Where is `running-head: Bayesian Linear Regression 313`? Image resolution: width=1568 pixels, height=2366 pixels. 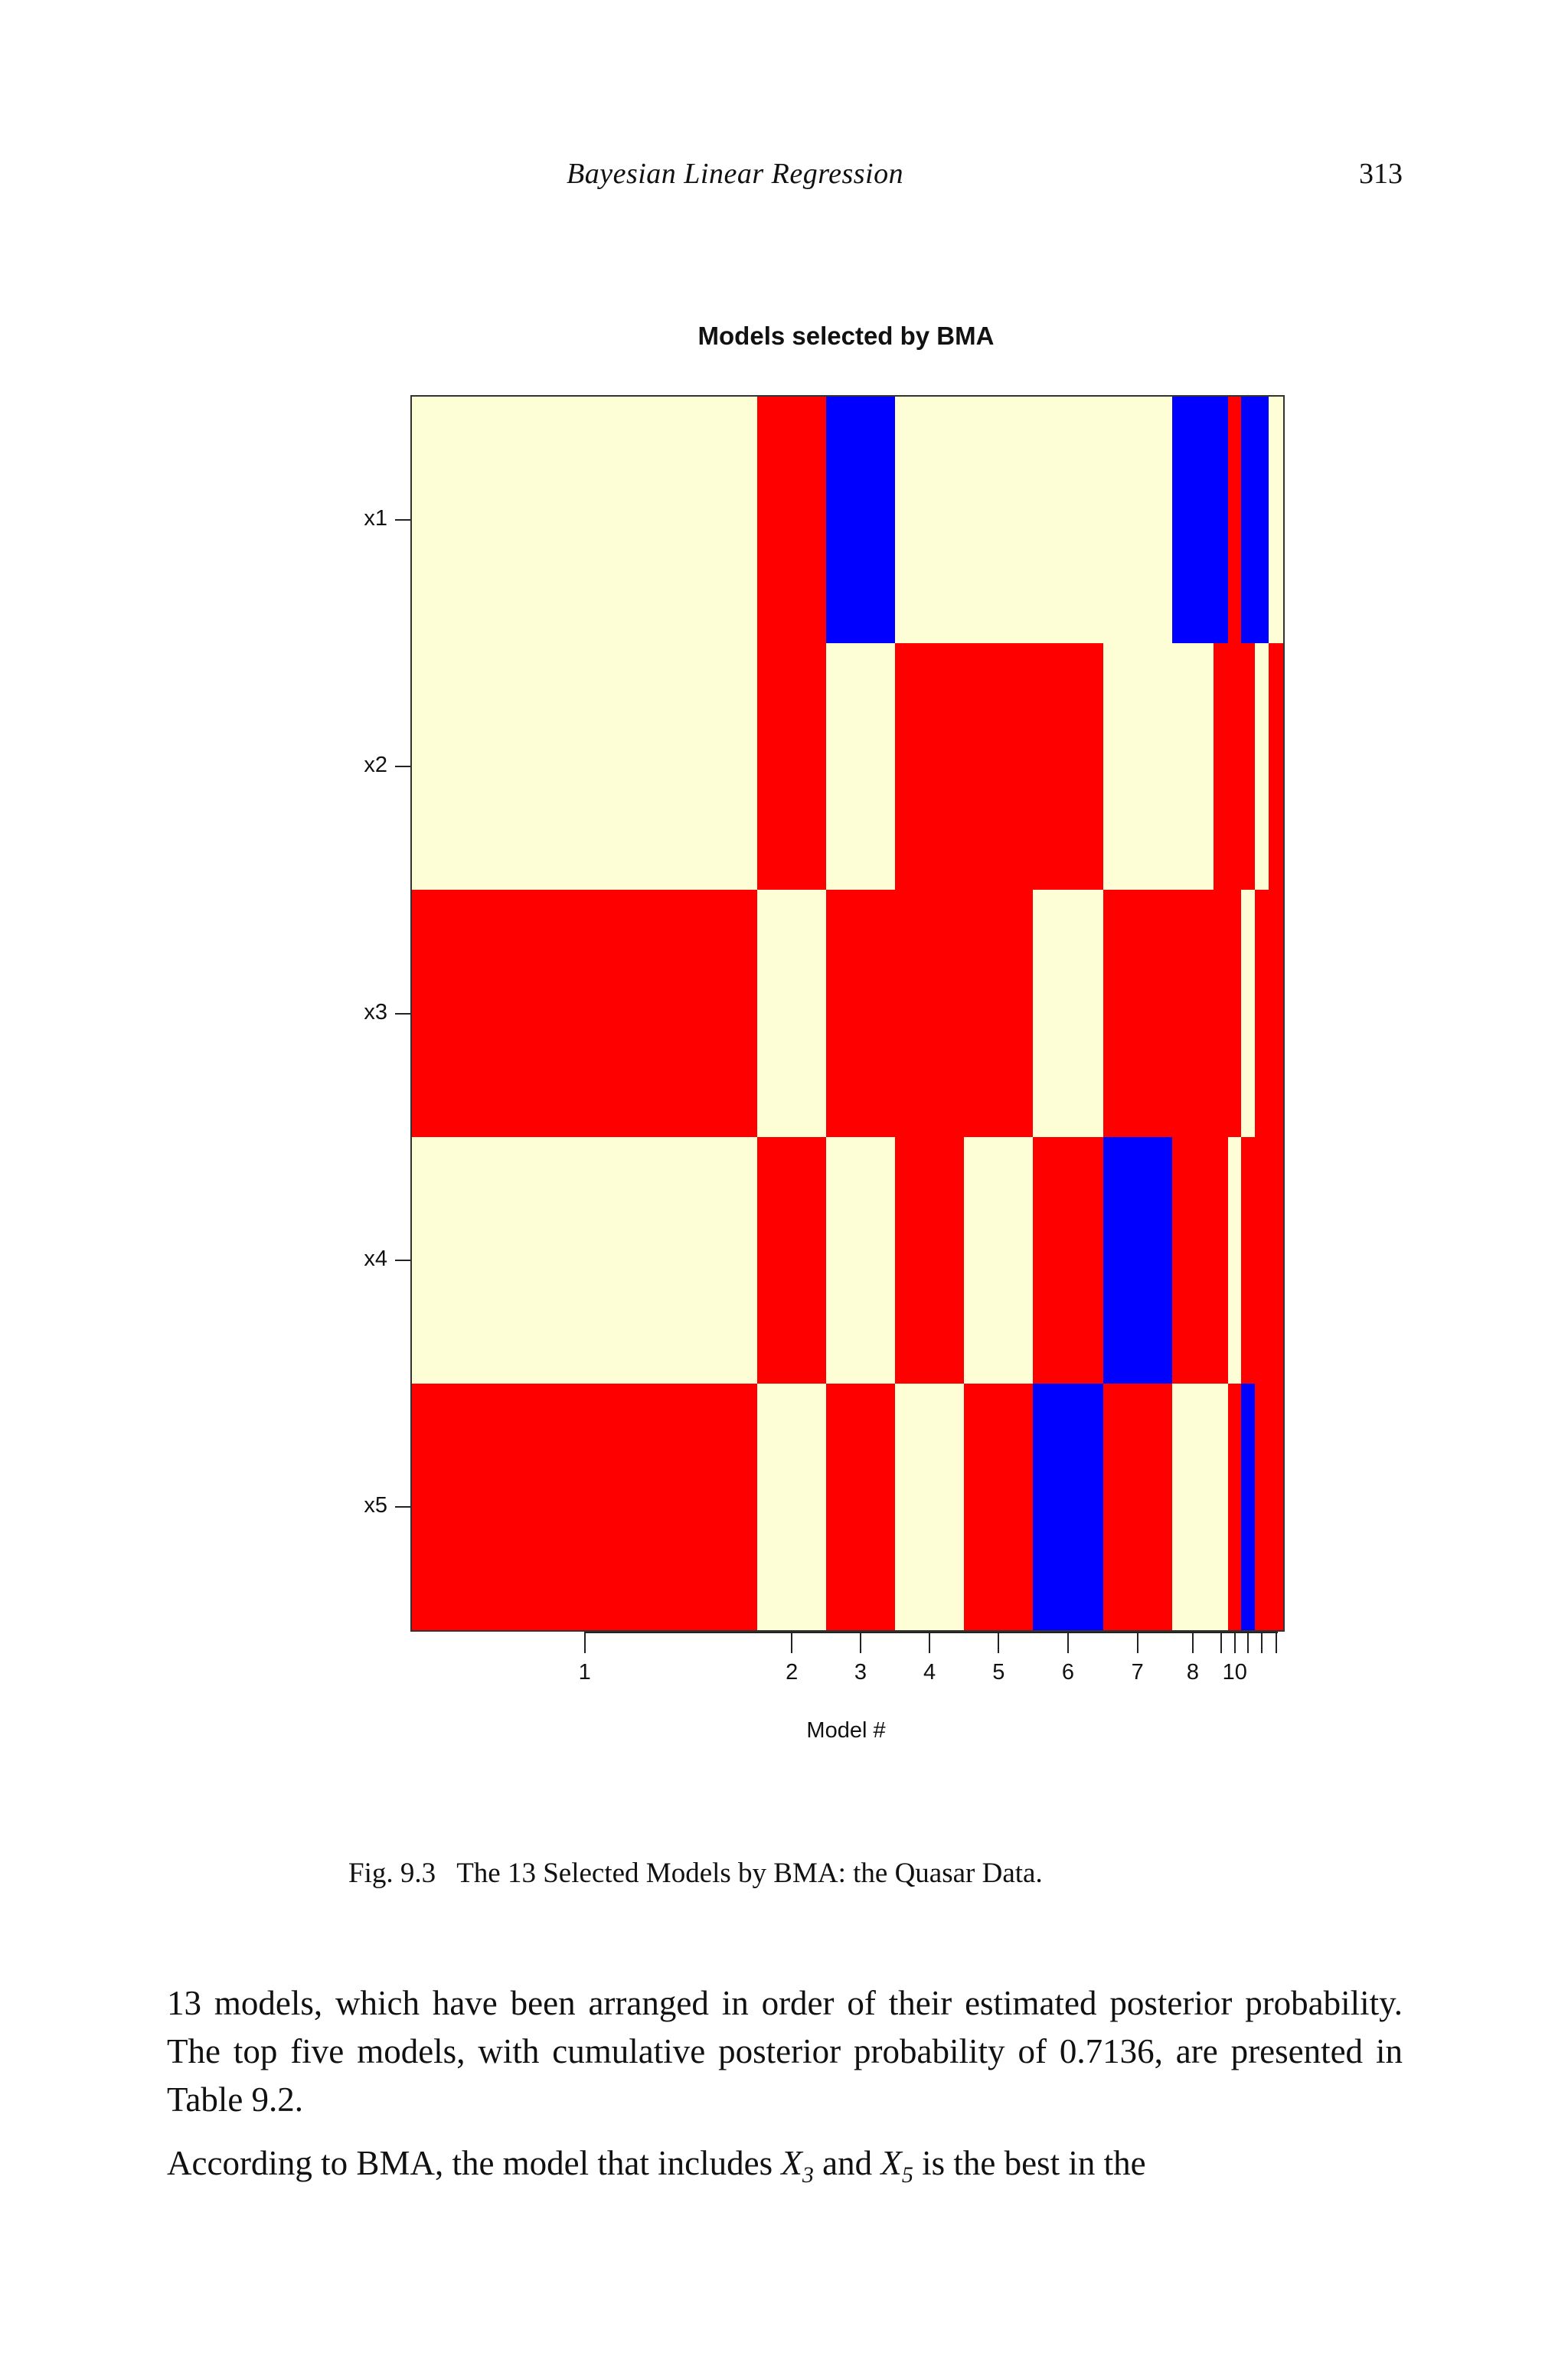
running-head: Bayesian Linear Regression 313 is located at coordinates (784, 176).